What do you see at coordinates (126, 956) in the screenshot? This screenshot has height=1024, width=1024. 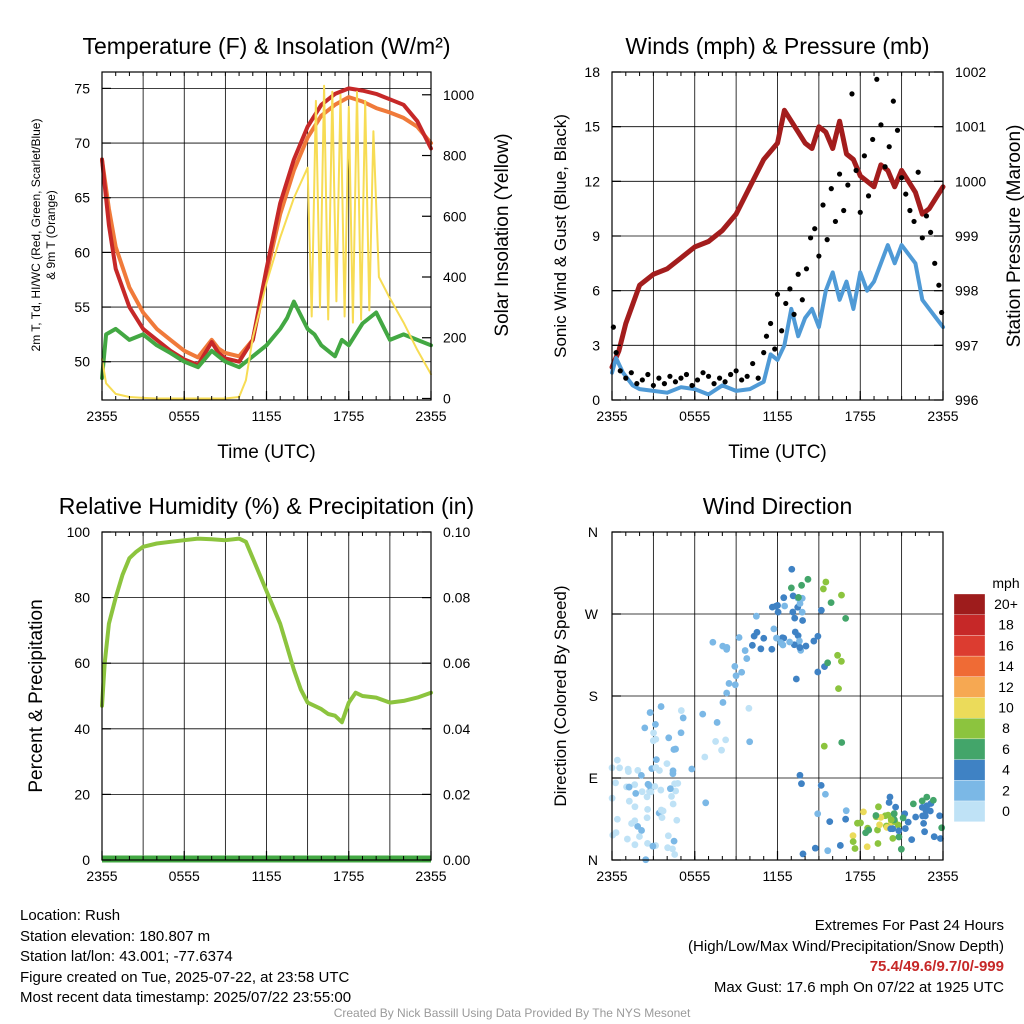 I see `station-latlon: Station lat/lon: 43.001; -77.6374` at bounding box center [126, 956].